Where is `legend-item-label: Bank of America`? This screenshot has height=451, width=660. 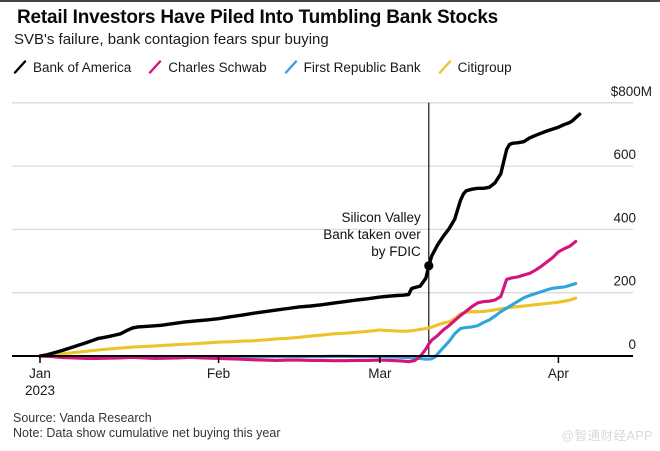 legend-item-label: Bank of America is located at coordinates (82, 67).